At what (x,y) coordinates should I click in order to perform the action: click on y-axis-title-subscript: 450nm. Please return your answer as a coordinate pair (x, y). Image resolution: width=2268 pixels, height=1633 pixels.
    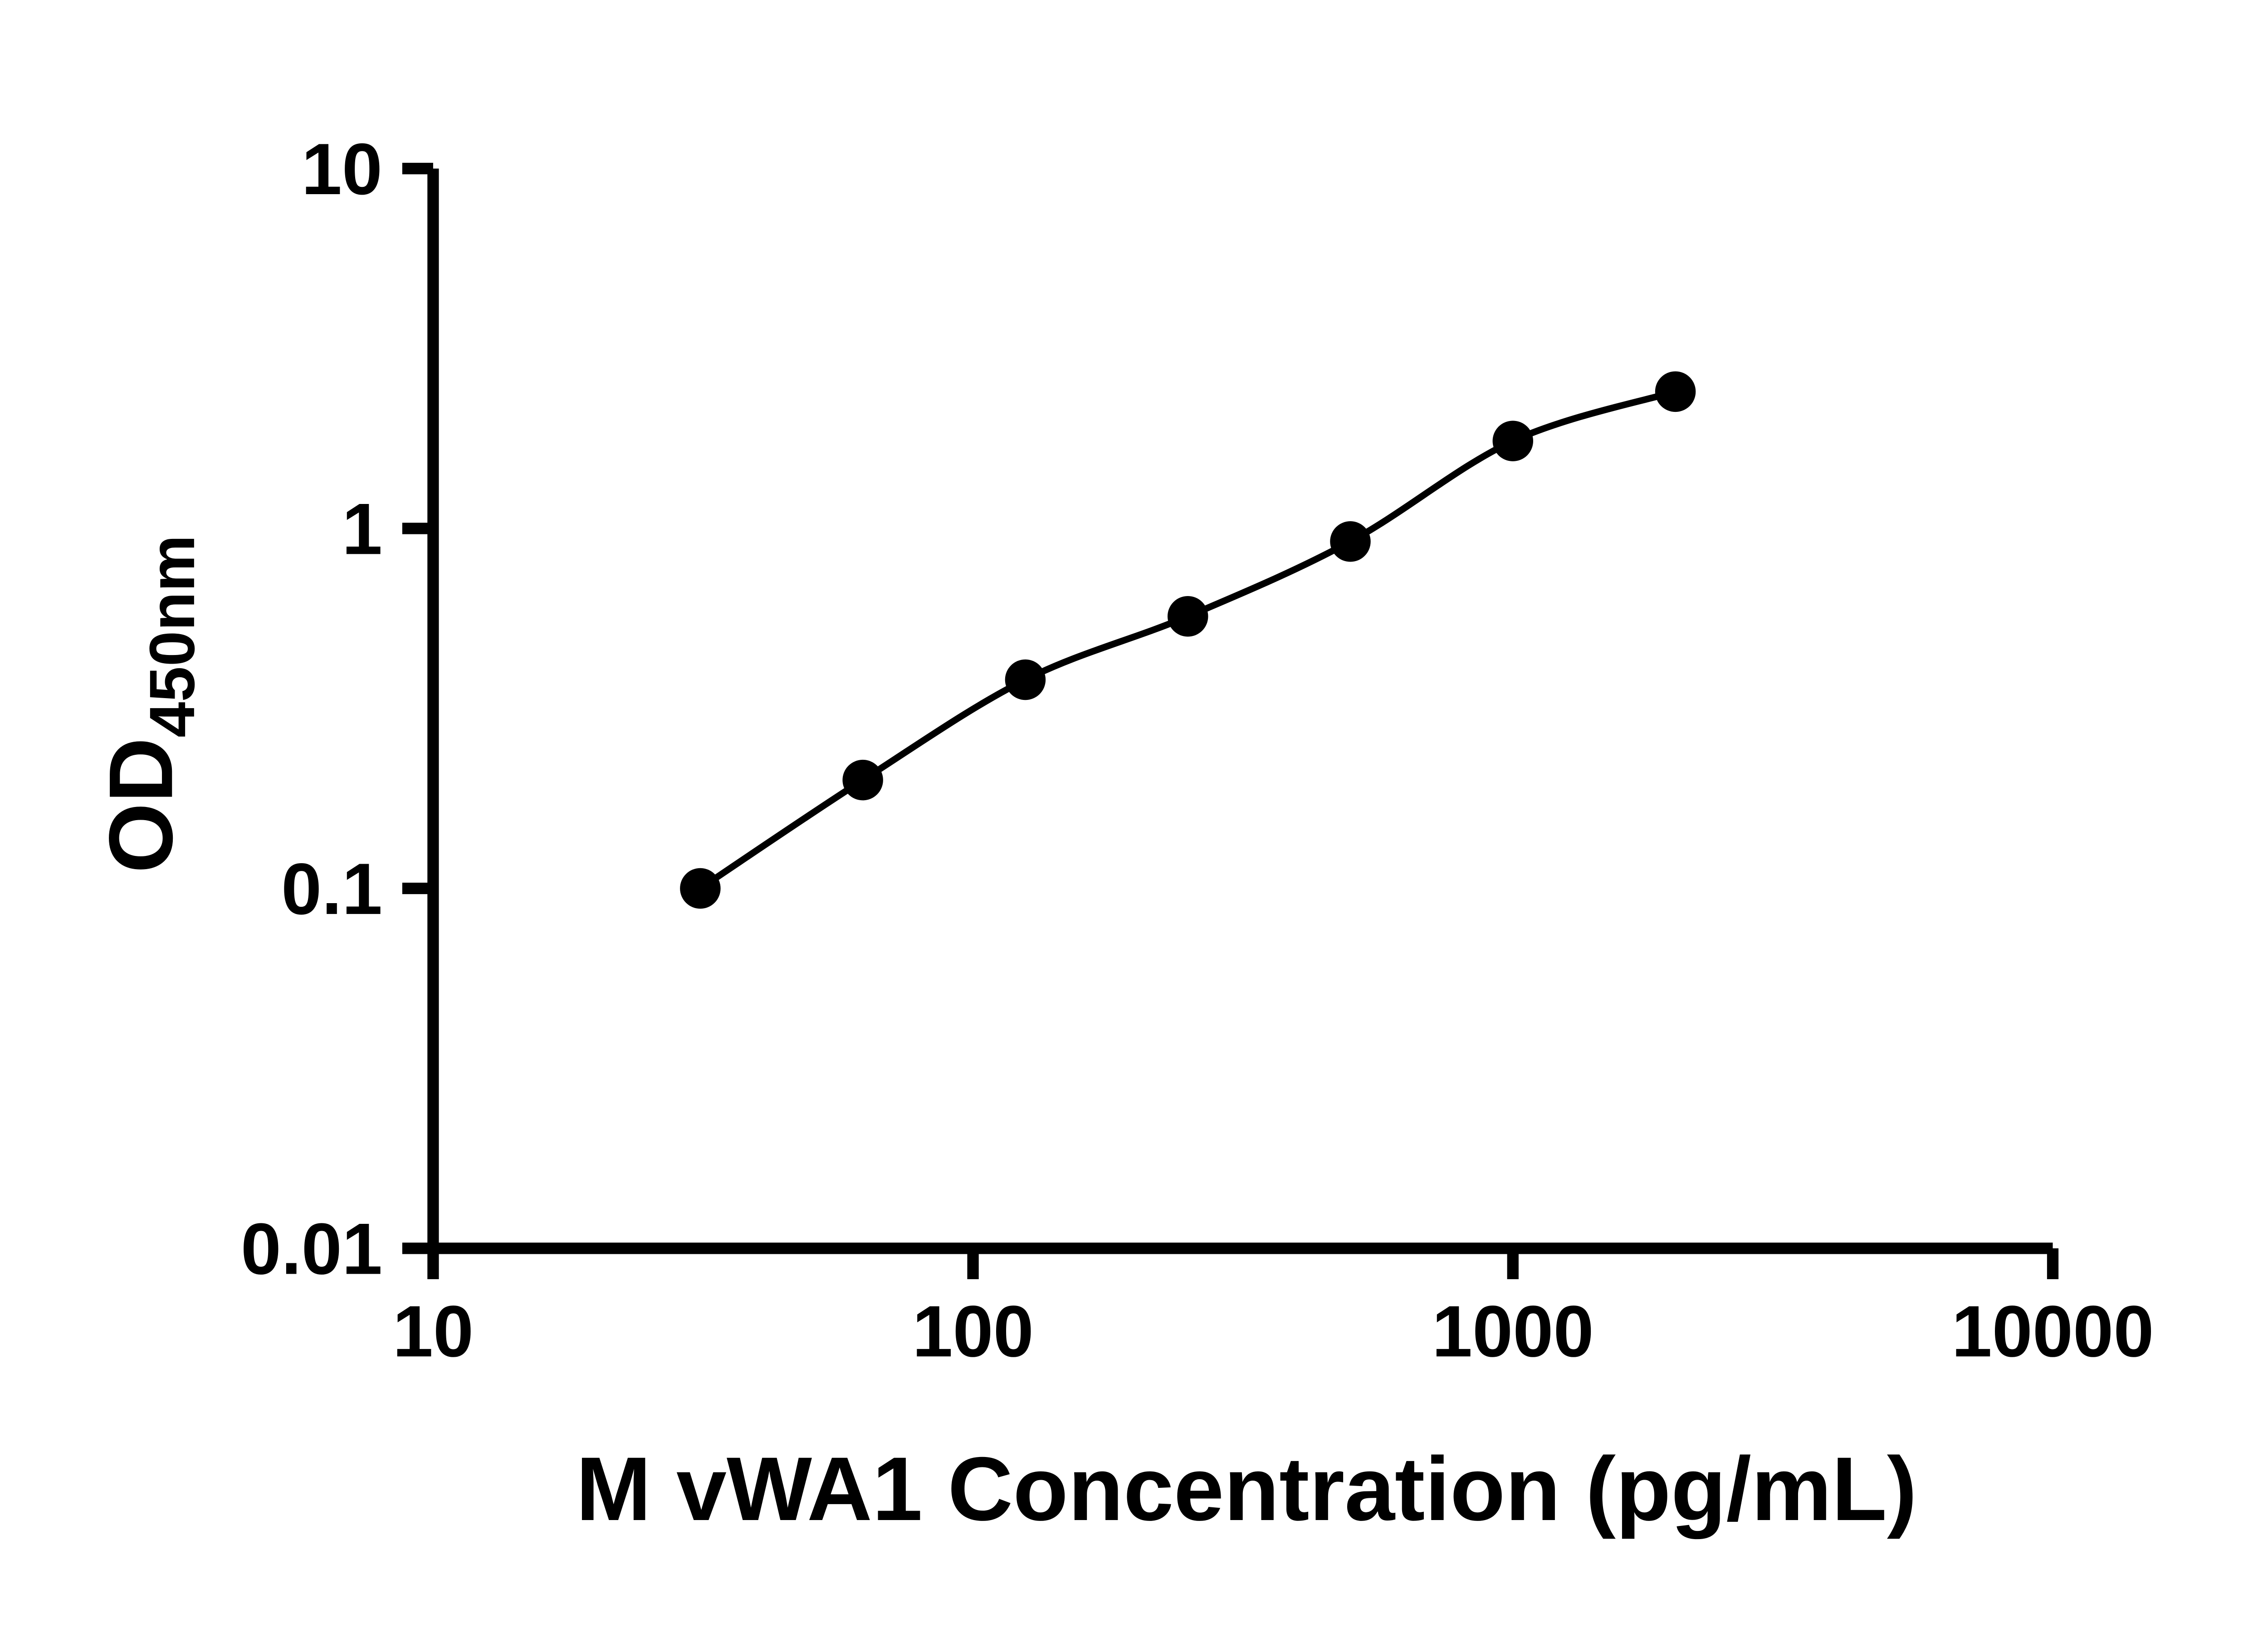
    Looking at the image, I should click on (172, 636).